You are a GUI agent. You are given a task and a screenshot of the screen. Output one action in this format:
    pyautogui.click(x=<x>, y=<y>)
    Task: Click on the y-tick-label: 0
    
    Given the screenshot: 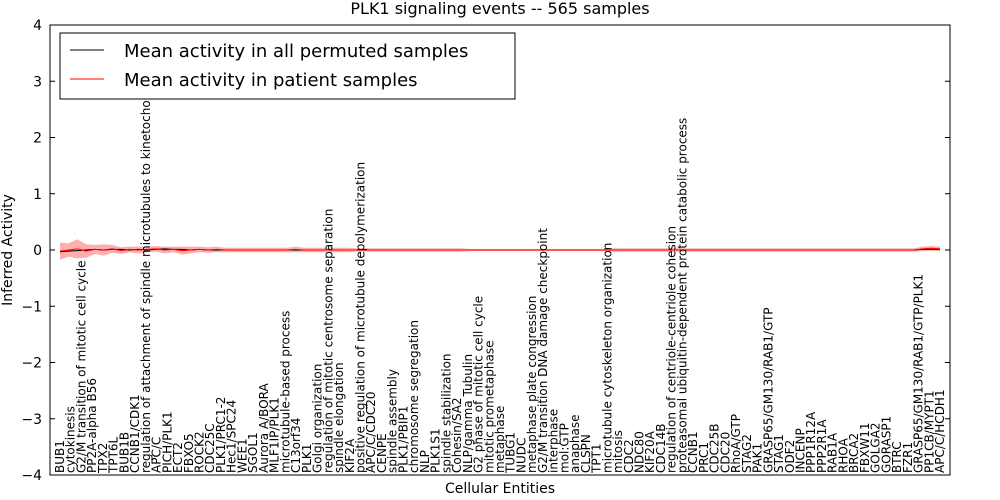 What is the action you would take?
    pyautogui.click(x=37, y=251)
    